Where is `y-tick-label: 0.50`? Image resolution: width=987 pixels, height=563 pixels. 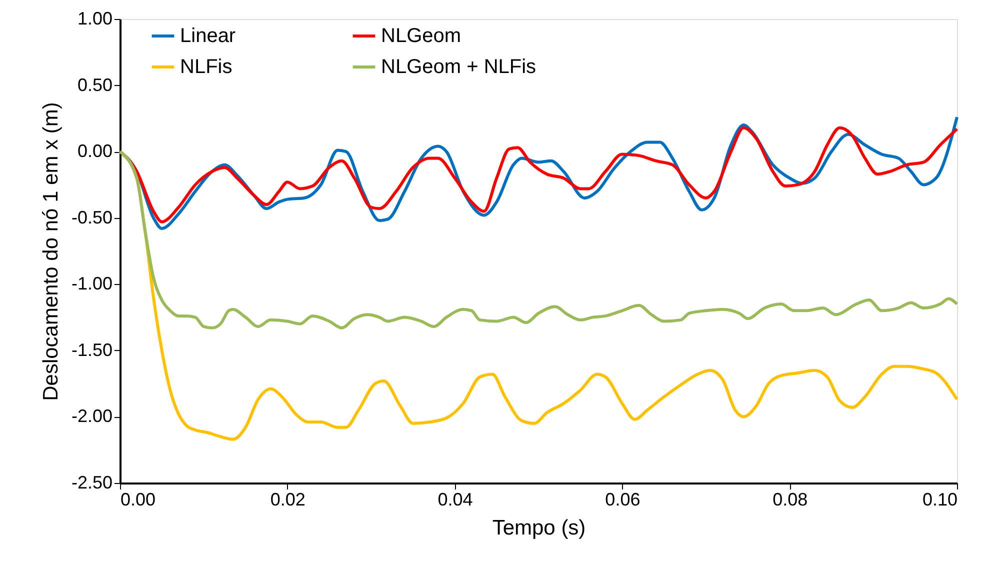
y-tick-label: 0.50 is located at coordinates (94, 84).